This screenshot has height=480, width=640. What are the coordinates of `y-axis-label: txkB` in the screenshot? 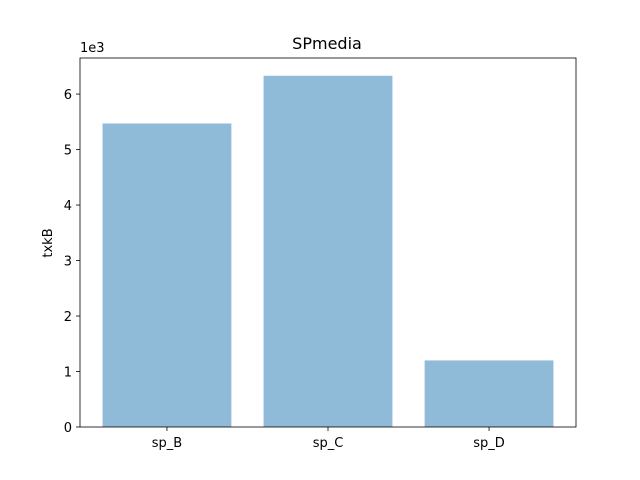 It's located at (48, 242).